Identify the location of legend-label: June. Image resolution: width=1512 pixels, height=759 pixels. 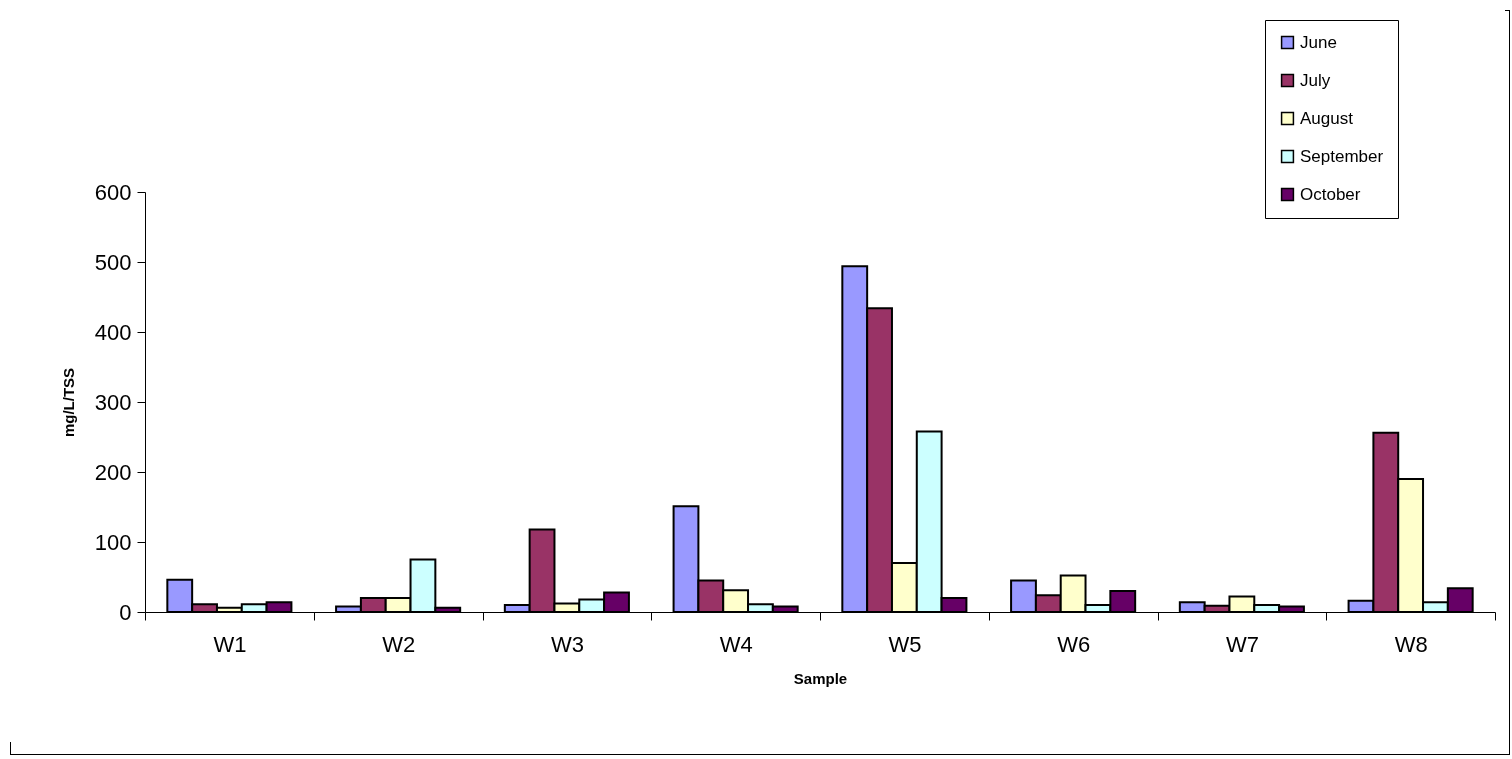
(1318, 42).